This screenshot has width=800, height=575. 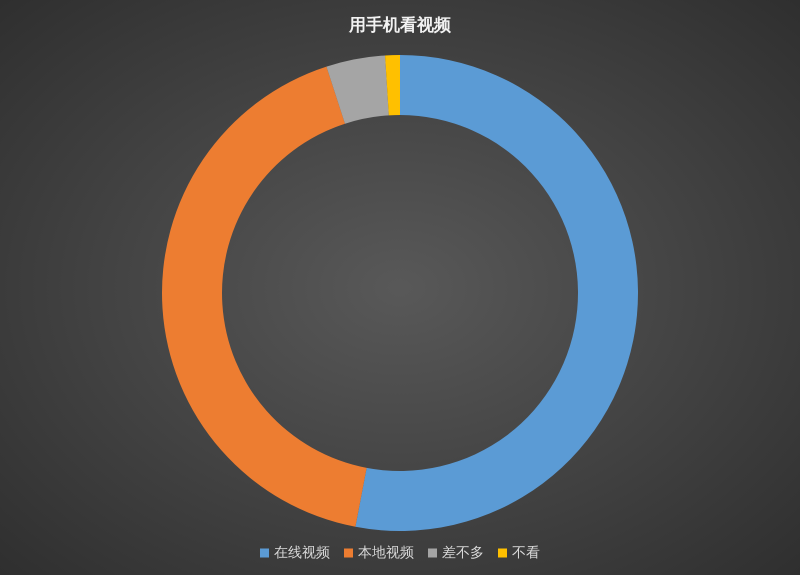 I want to click on legend-label: 在线视频, so click(x=302, y=553).